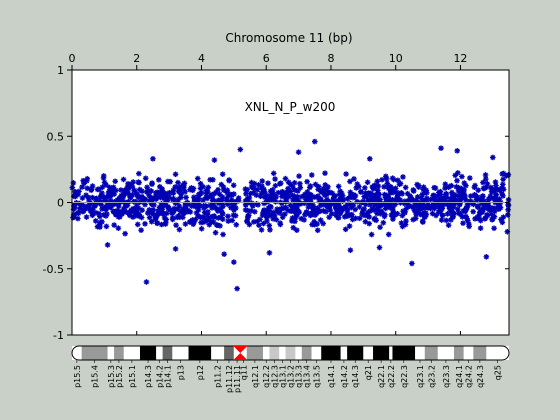 The image size is (560, 420). What do you see at coordinates (446, 376) in the screenshot?
I see `band-label: q23.3` at bounding box center [446, 376].